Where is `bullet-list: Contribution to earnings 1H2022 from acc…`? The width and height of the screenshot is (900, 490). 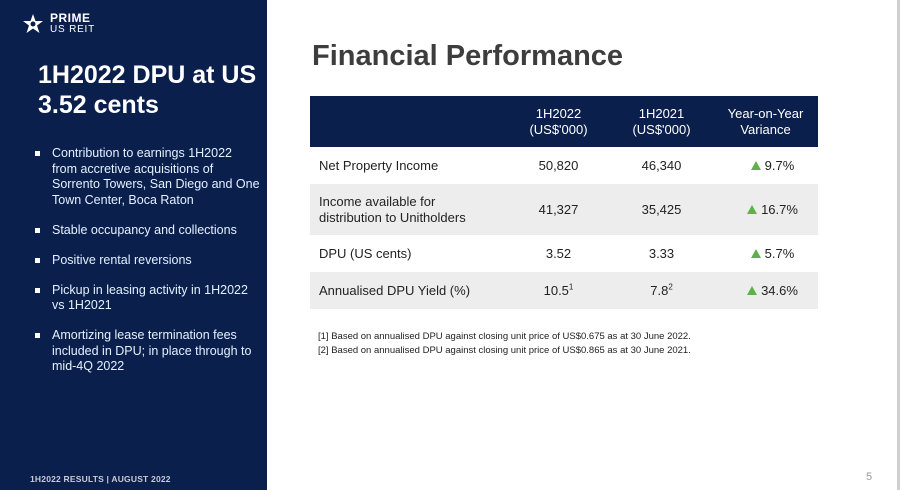 bullet-list: Contribution to earnings 1H2022 from acc… is located at coordinates (147, 267).